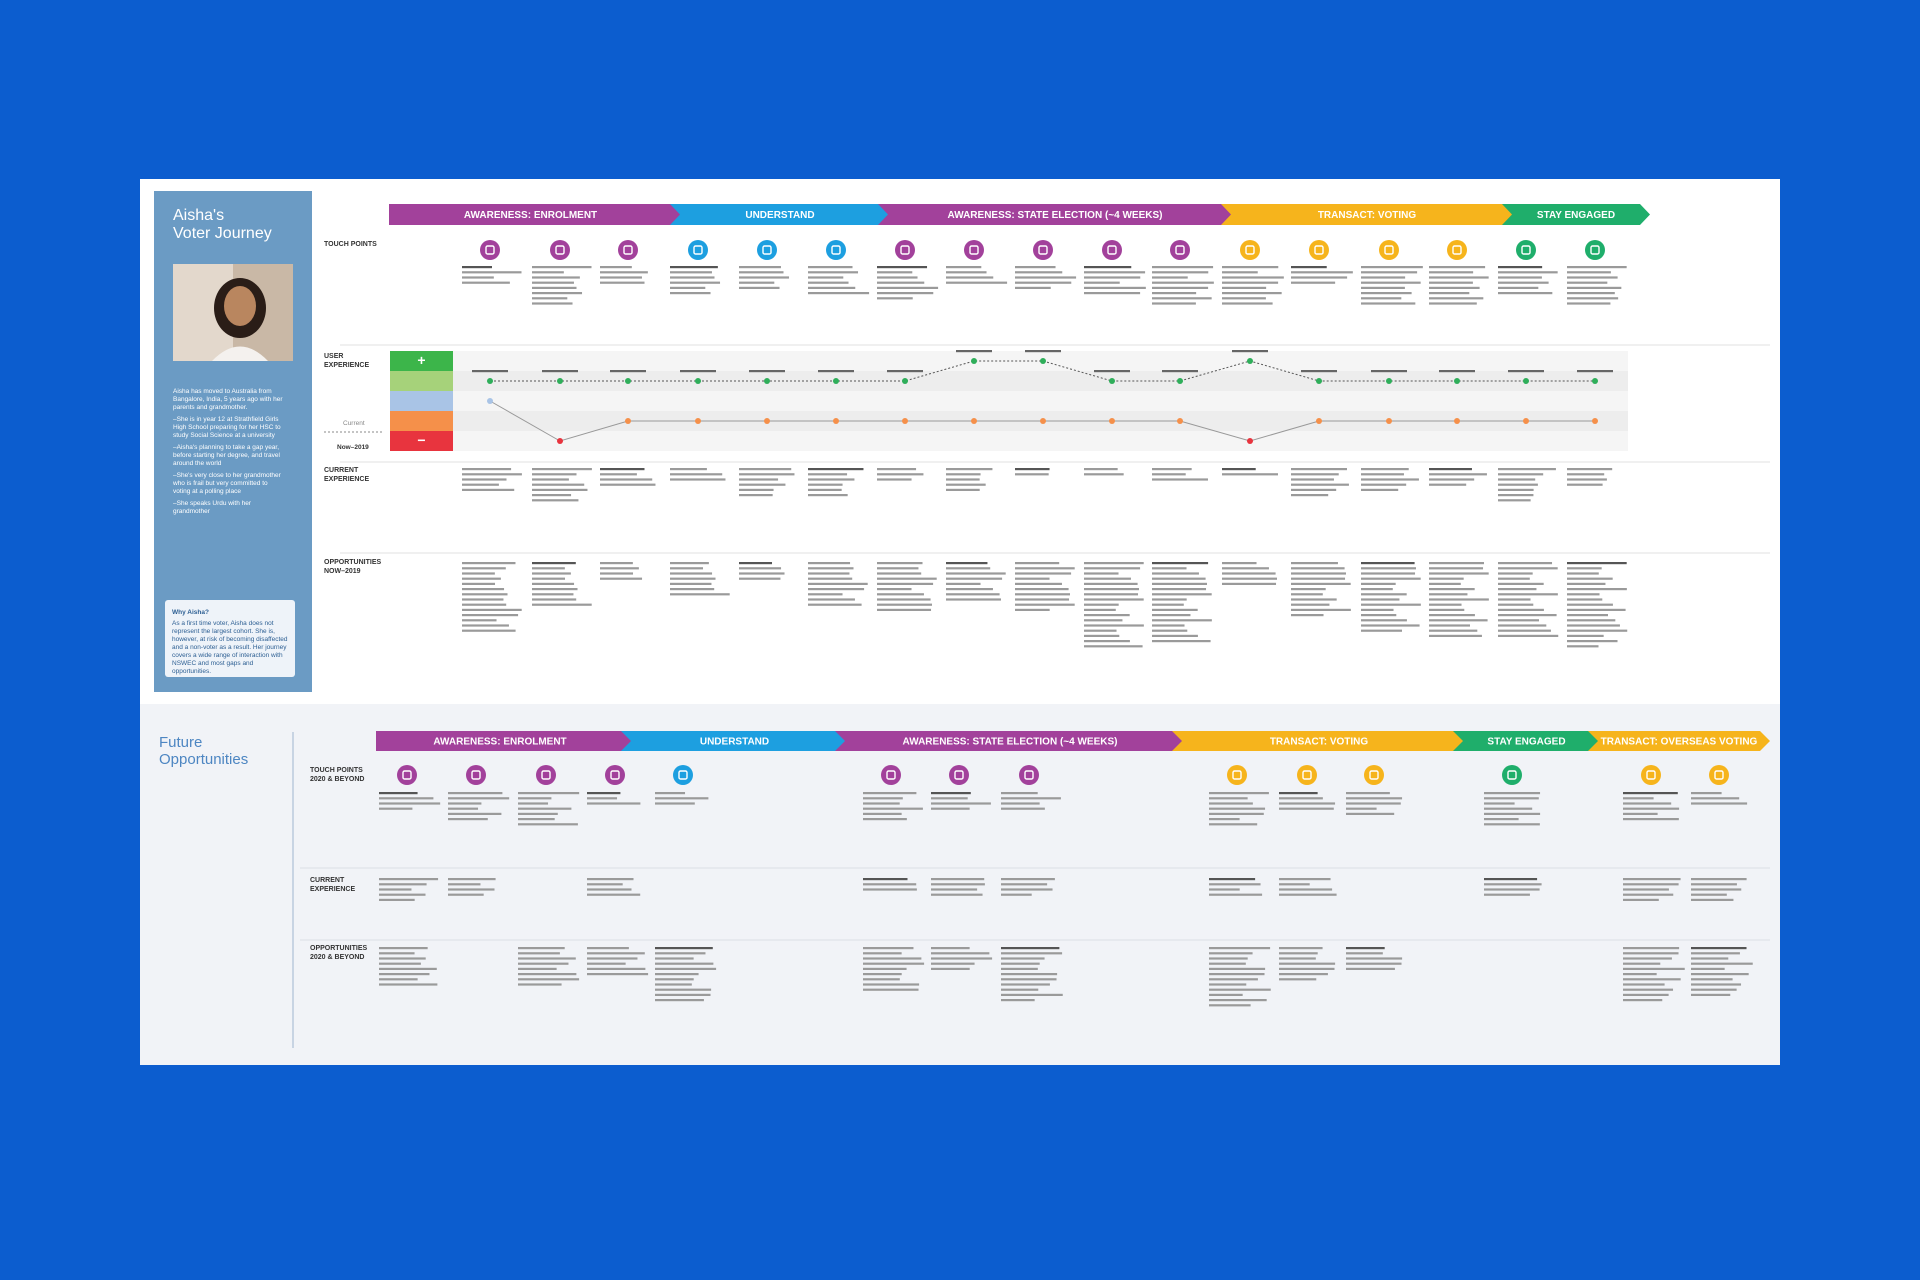 The width and height of the screenshot is (1920, 1280). I want to click on phase-banner, so click(780, 214).